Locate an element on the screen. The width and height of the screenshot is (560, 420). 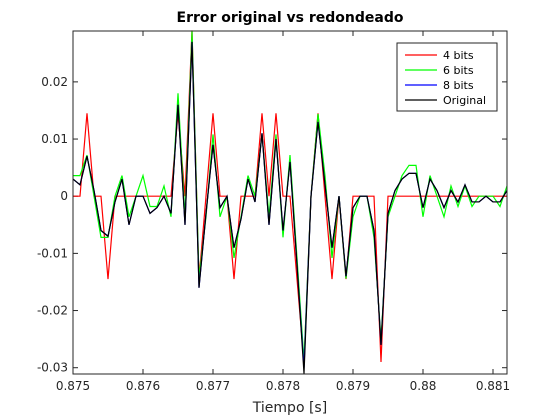
y-tick-label: -0.02 is located at coordinates (52, 311).